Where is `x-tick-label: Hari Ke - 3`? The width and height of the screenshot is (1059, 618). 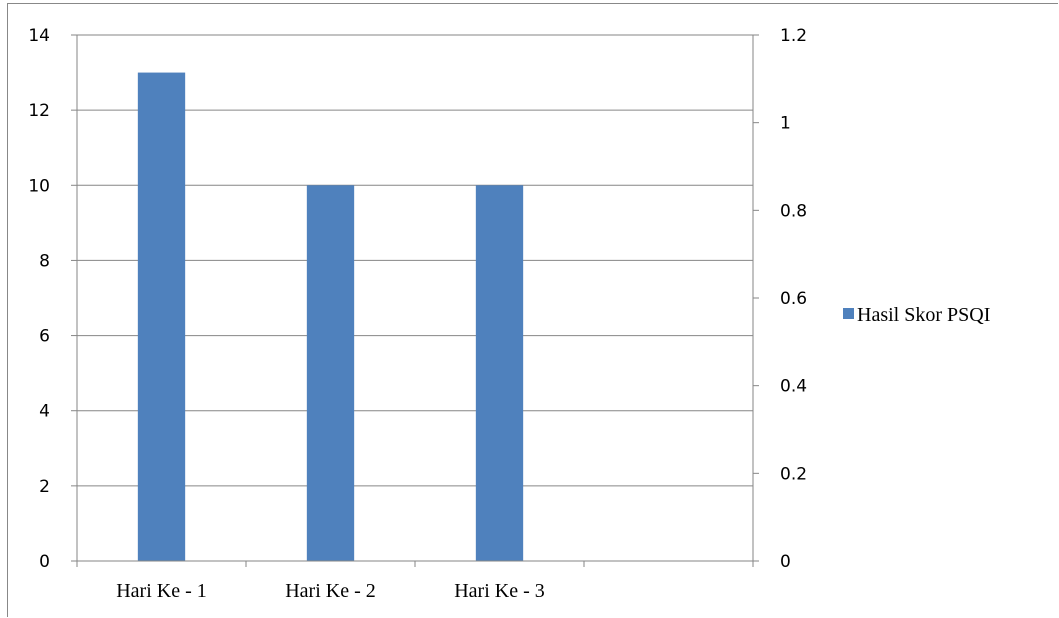
x-tick-label: Hari Ke - 3 is located at coordinates (499, 591).